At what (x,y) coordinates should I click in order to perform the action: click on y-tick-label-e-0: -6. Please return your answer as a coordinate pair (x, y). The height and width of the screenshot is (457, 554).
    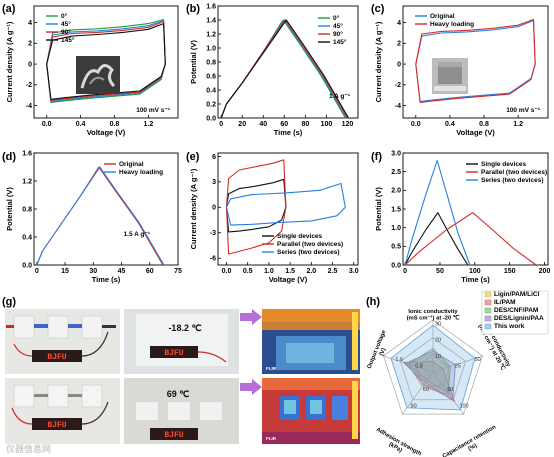
    Looking at the image, I should click on (213, 259).